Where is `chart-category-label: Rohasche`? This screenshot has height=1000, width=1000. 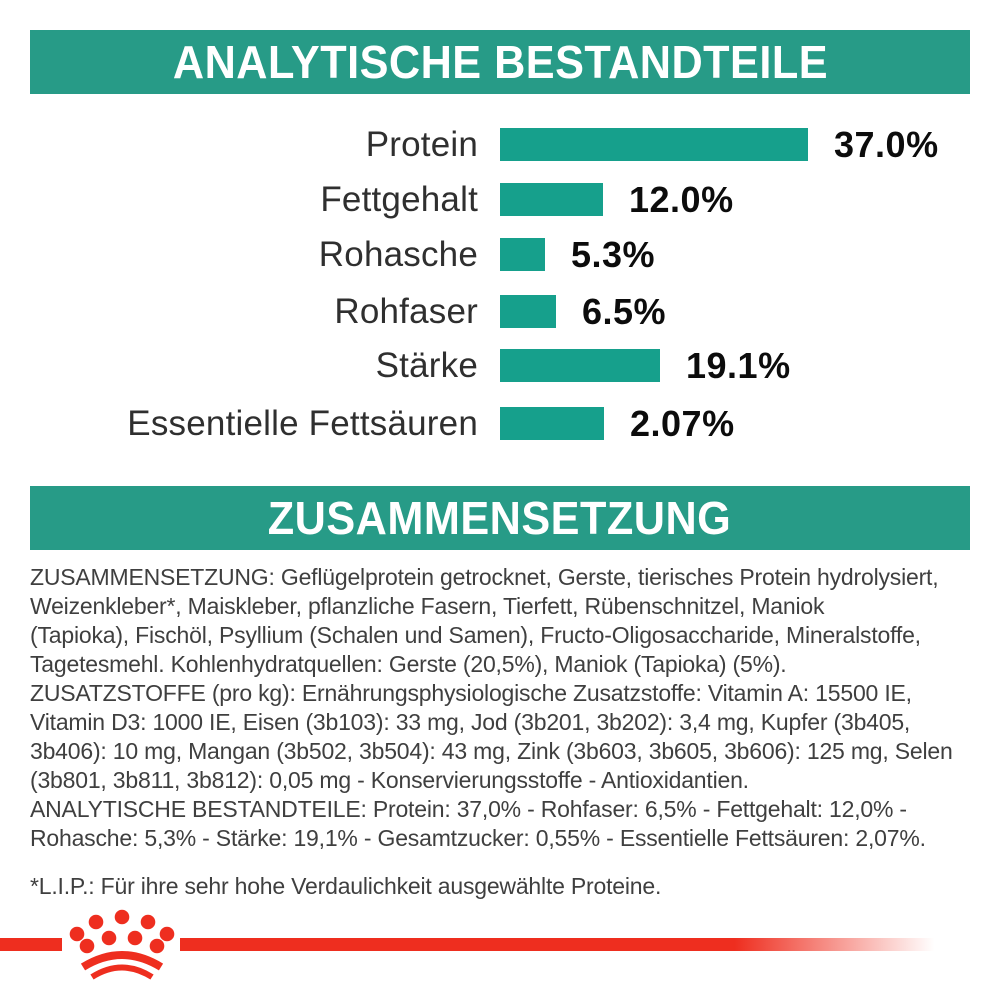 chart-category-label: Rohasche is located at coordinates (398, 254).